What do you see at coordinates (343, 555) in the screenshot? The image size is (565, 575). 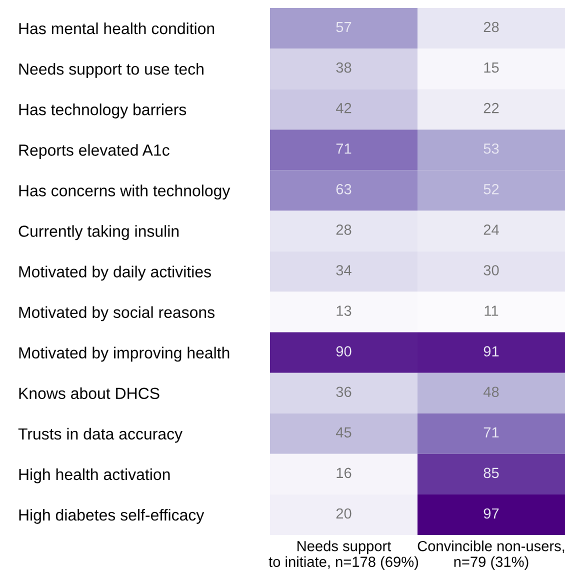 I see `x-tick-label: Needs support to initiate, n=178 (69%)` at bounding box center [343, 555].